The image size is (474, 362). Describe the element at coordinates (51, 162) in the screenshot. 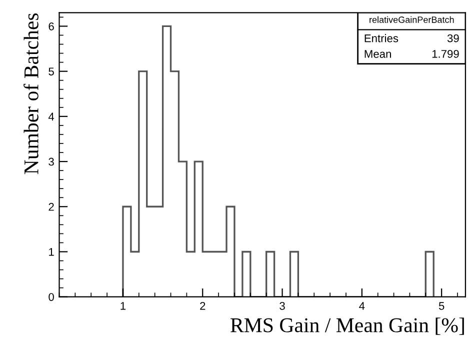

I see `y-tick-label: 3` at that location.